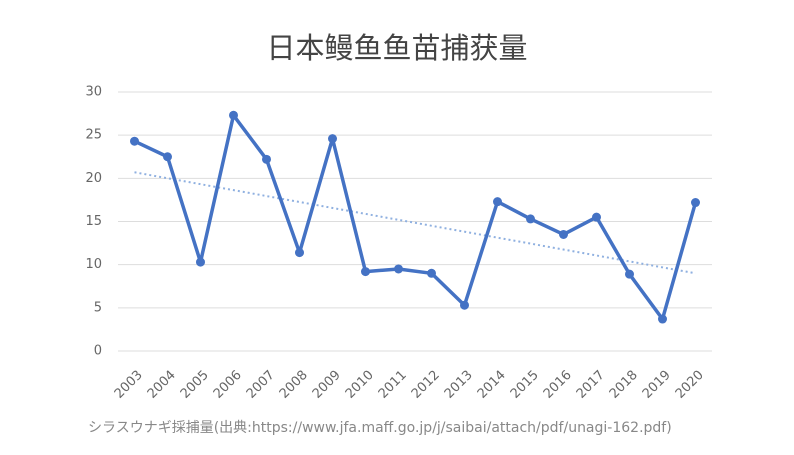  What do you see at coordinates (294, 385) in the screenshot?
I see `x-tick-label: 2008` at bounding box center [294, 385].